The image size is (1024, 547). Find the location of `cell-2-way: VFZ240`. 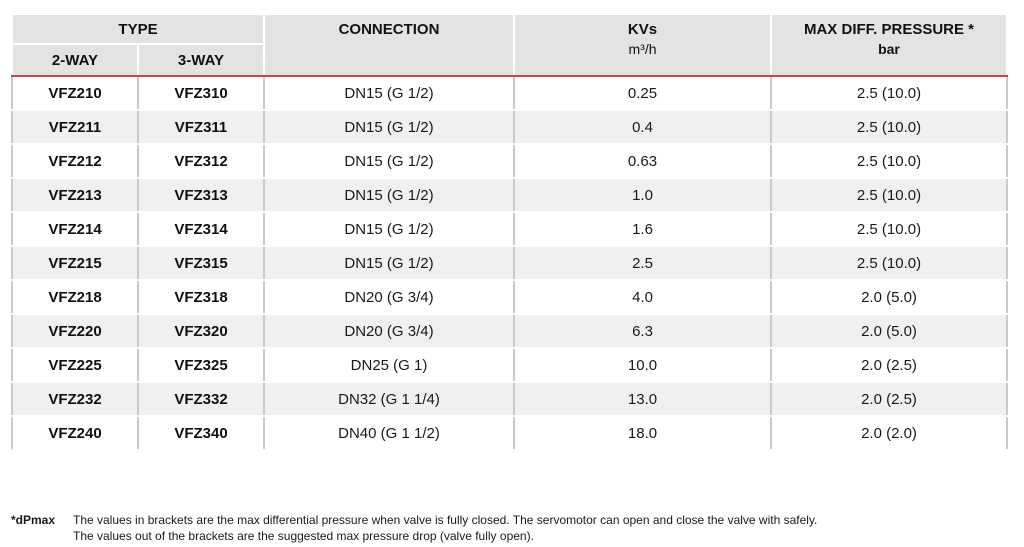

cell-2-way: VFZ240 is located at coordinates (75, 433).